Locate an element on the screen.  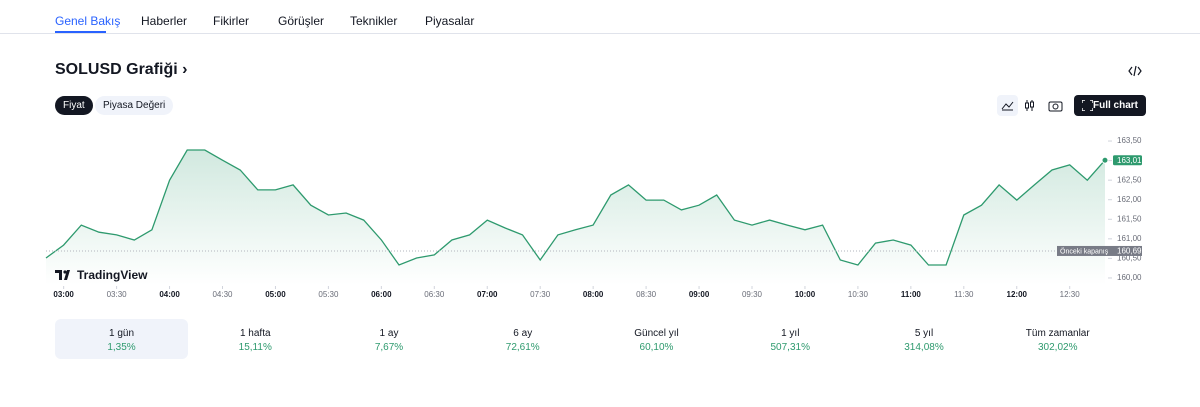
y-tick-label: 160,00 is located at coordinates (1129, 277).